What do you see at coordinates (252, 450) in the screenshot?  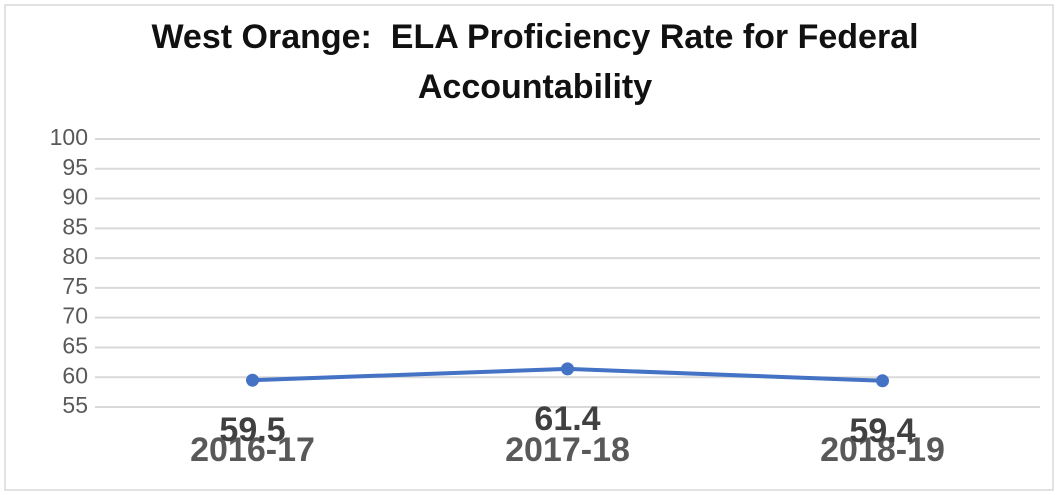 I see `x-tick-label: 2016-17` at bounding box center [252, 450].